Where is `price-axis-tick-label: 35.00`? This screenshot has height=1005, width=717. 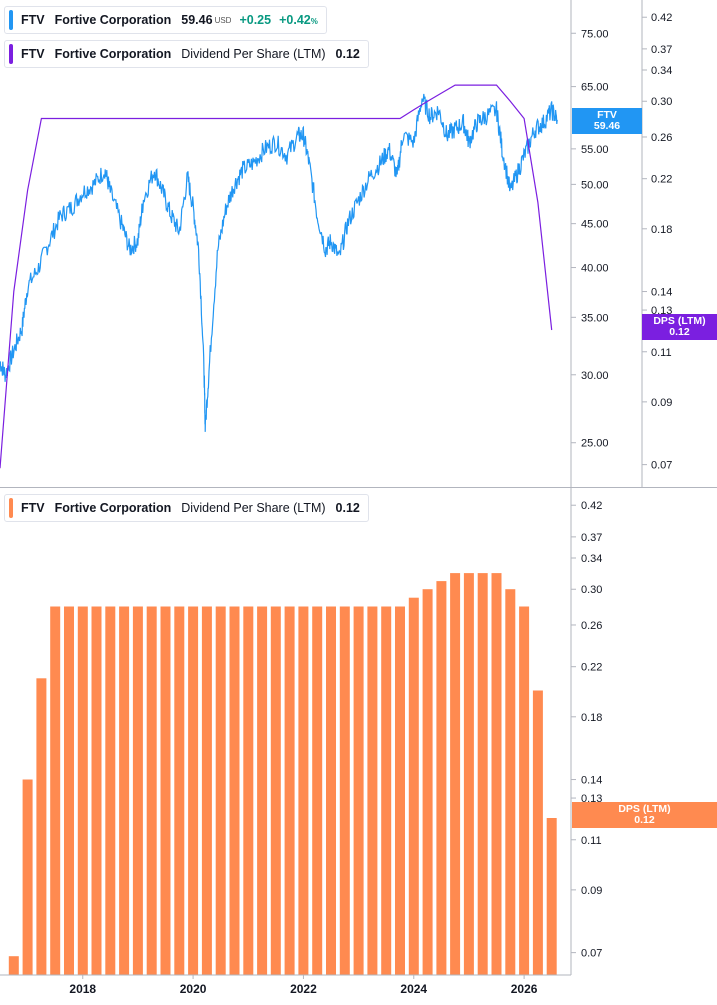 price-axis-tick-label: 35.00 is located at coordinates (595, 318).